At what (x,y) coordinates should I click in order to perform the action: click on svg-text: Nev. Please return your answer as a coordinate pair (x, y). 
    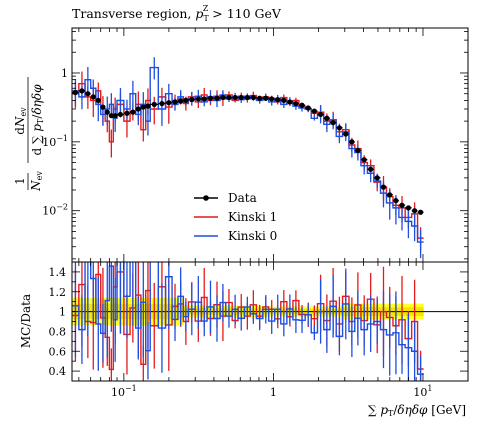
    Looking at the image, I should click on (36, 181).